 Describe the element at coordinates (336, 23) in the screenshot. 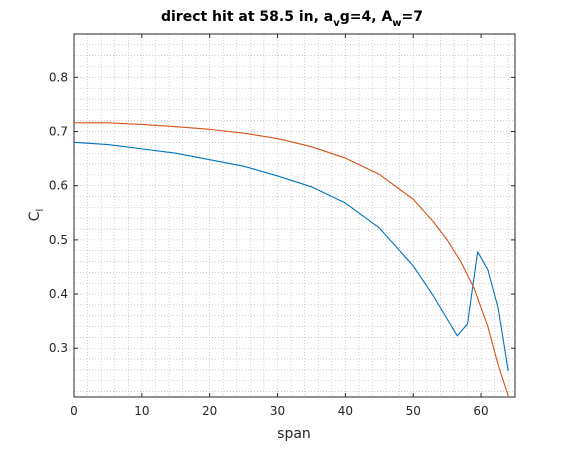

I see `title-part: v` at that location.